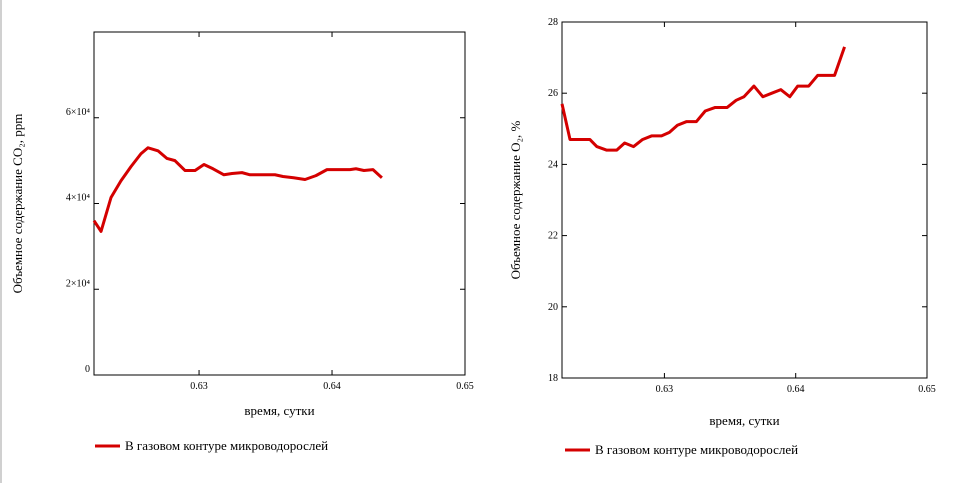 The image size is (964, 483). What do you see at coordinates (78, 112) in the screenshot?
I see `y-tick-label: 6×10⁴` at bounding box center [78, 112].